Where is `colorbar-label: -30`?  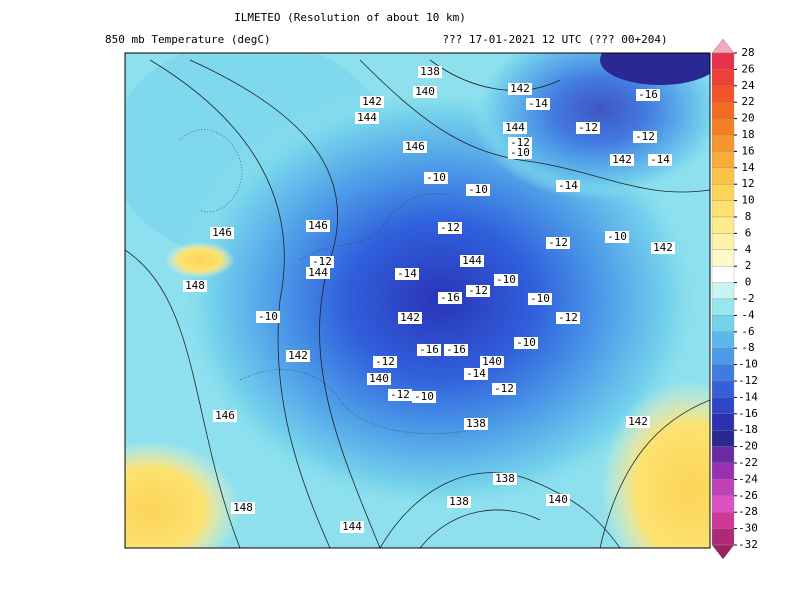 colorbar-label: -30 is located at coordinates (748, 528).